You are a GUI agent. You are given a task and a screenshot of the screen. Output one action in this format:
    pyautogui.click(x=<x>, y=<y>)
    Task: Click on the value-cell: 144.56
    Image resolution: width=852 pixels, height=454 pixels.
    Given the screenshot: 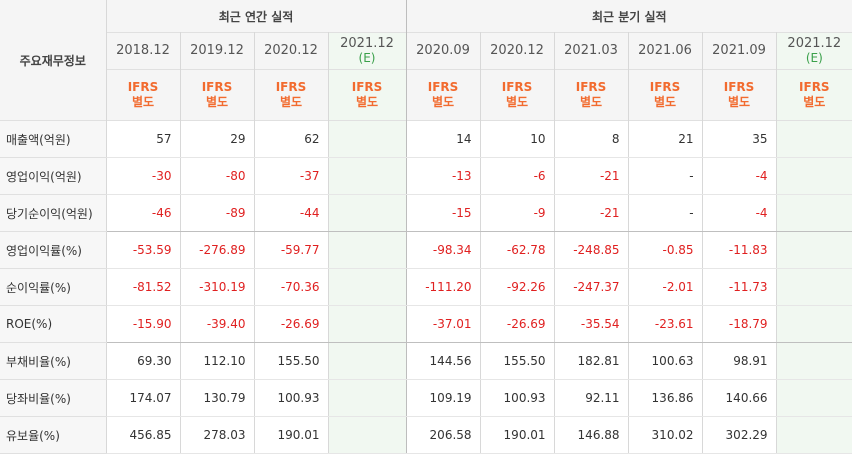 What is the action you would take?
    pyautogui.click(x=443, y=361)
    